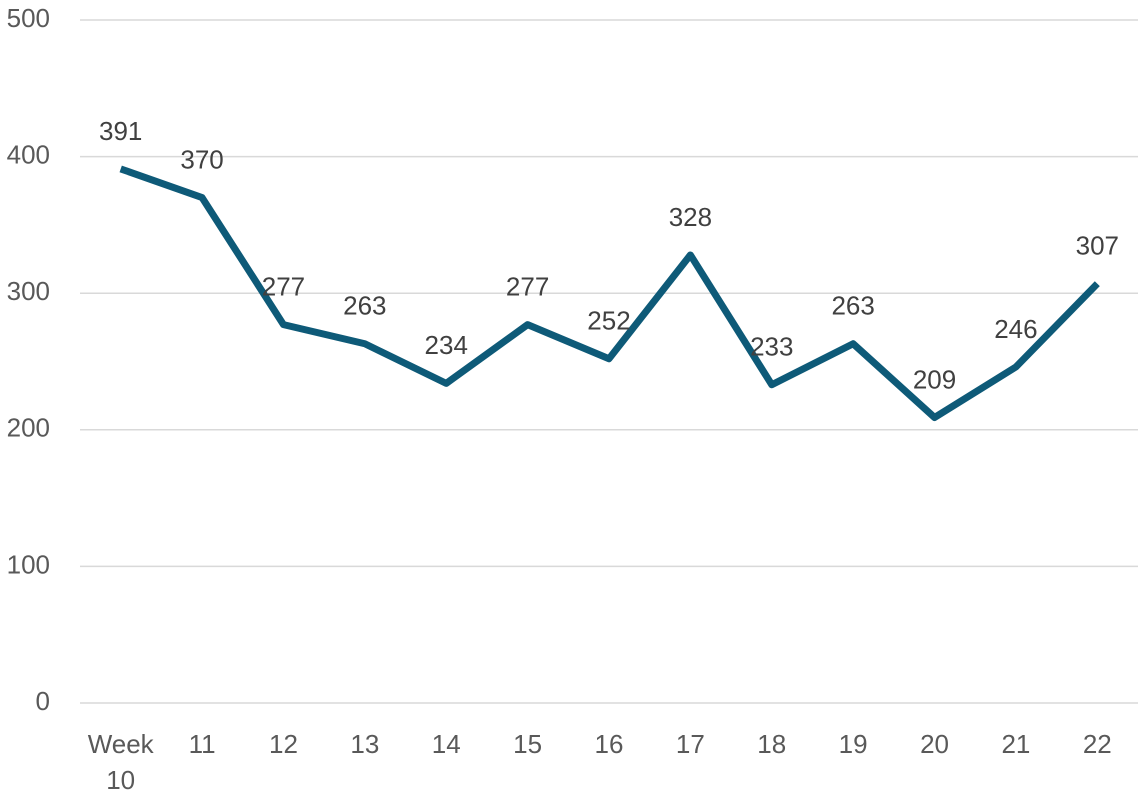  Describe the element at coordinates (120, 762) in the screenshot. I see `x-tick-label: Week 10` at that location.